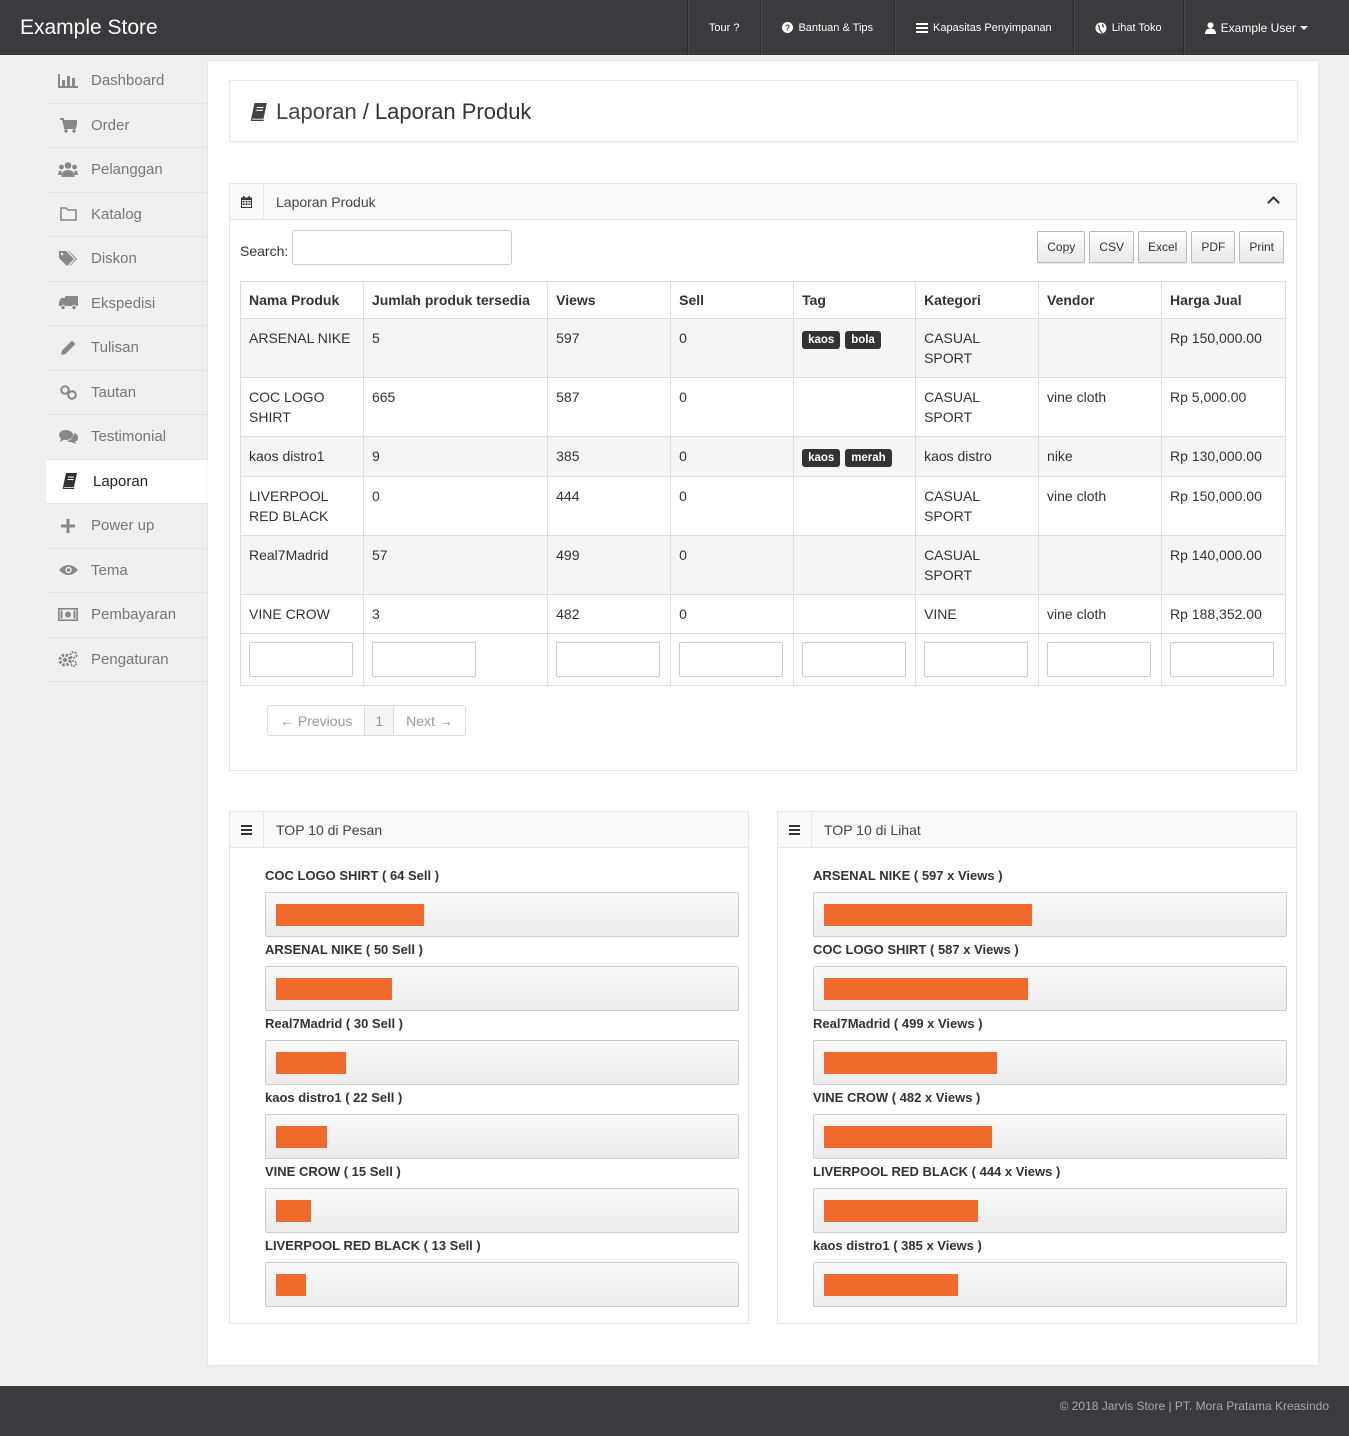 This screenshot has height=1436, width=1349. I want to click on filter-input-sell, so click(731, 659).